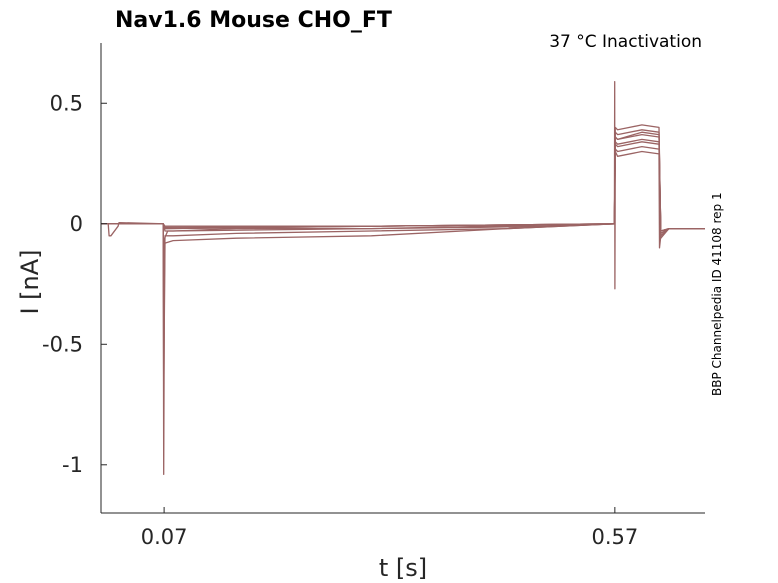  Describe the element at coordinates (625, 42) in the screenshot. I see `chart-annotation: 37 °C Inactivation` at that location.